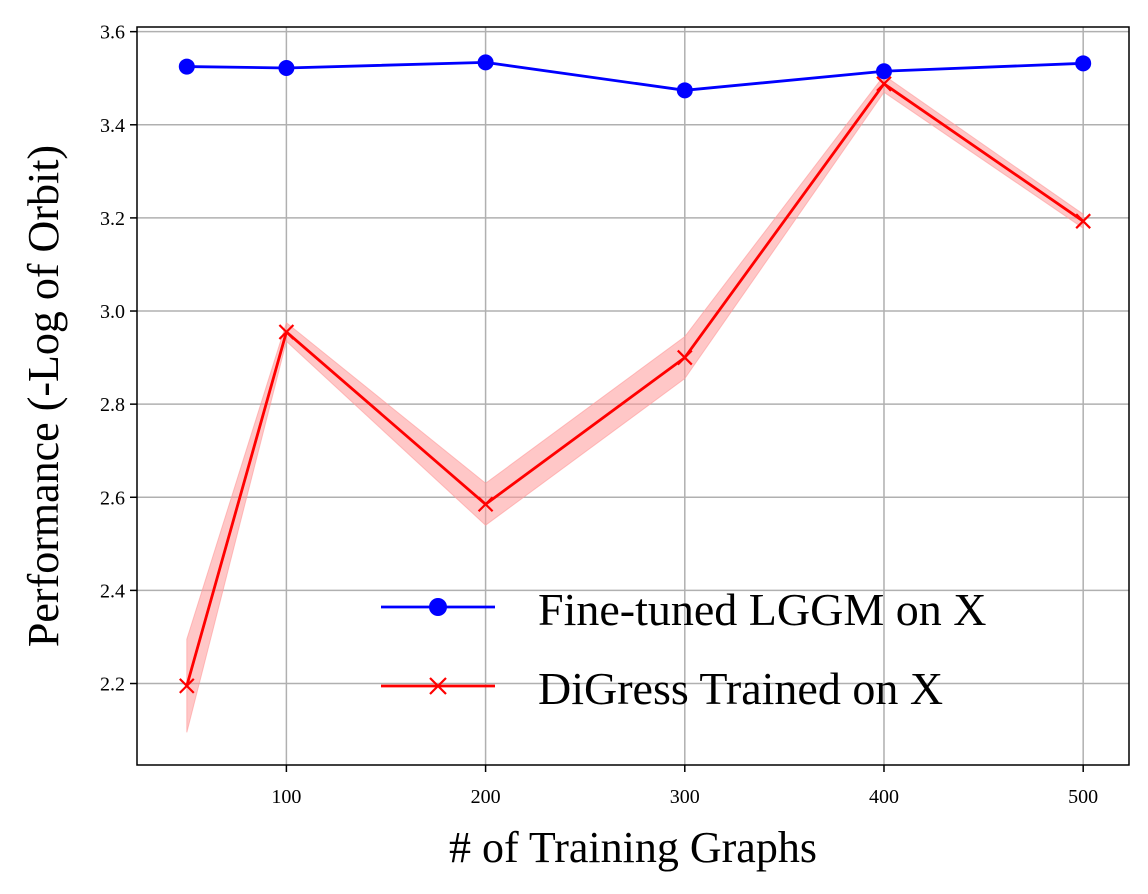 The width and height of the screenshot is (1148, 894). What do you see at coordinates (762, 609) in the screenshot?
I see `legend-label-lggm: Fine-tuned LGGM on X` at bounding box center [762, 609].